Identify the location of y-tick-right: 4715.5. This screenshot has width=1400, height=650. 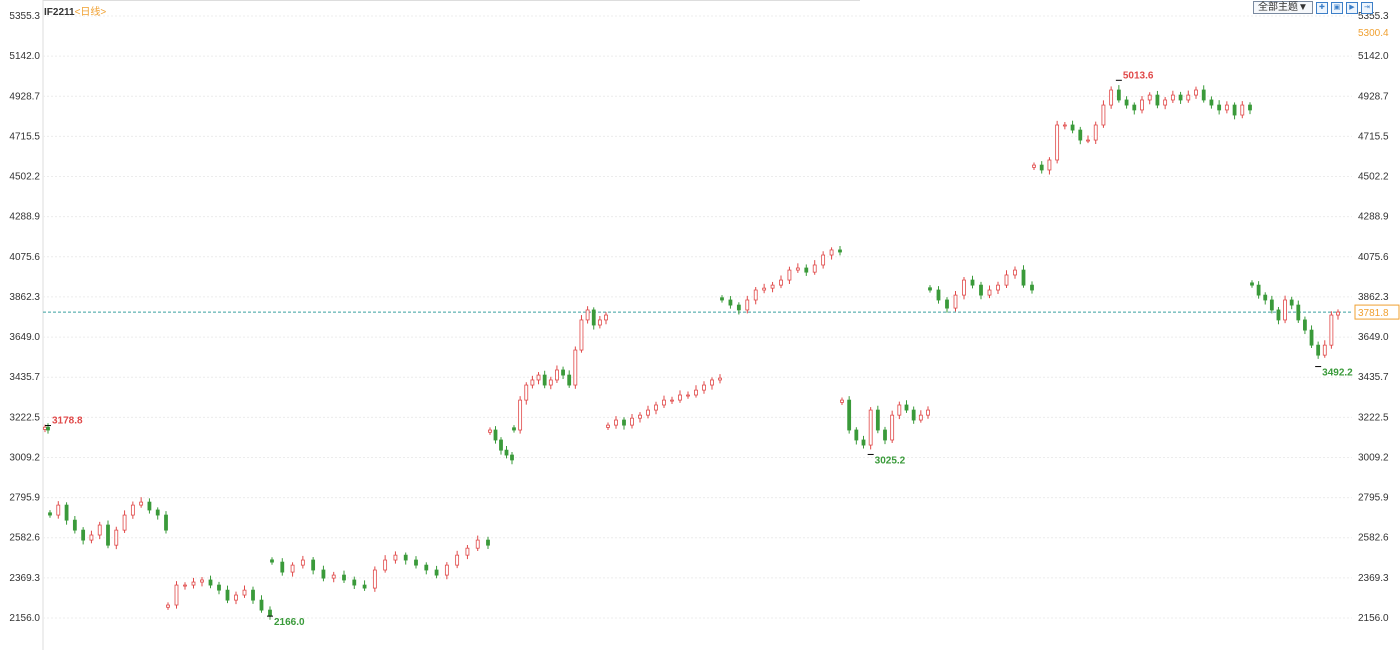
(1373, 136).